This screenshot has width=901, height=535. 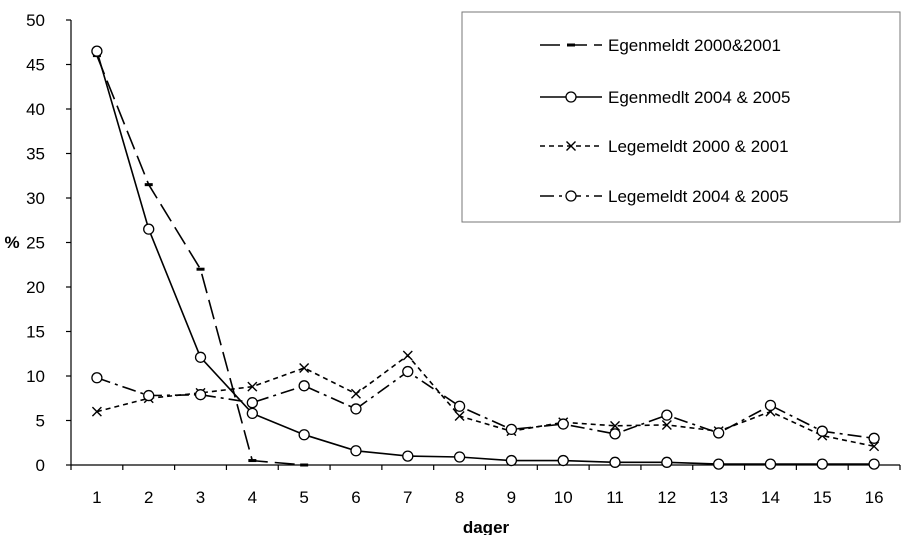 I want to click on y-tick-label: 30, so click(x=35, y=198).